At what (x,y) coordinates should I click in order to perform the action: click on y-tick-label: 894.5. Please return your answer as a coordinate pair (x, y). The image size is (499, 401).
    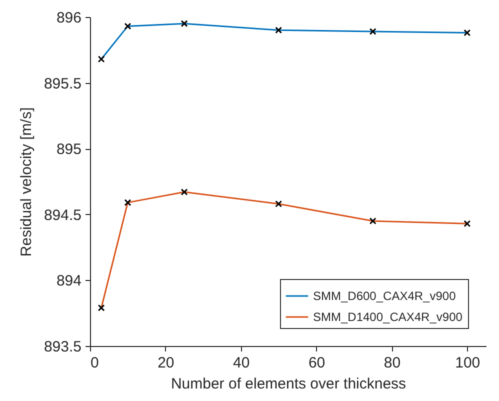
    Looking at the image, I should click on (63, 215).